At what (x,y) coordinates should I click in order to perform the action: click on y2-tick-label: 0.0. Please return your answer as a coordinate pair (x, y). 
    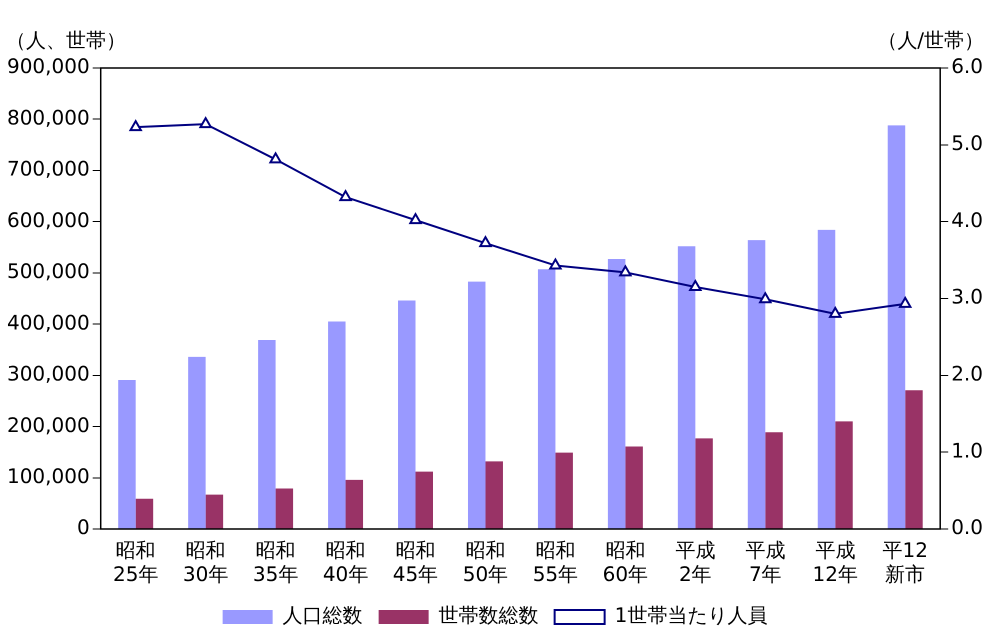
    Looking at the image, I should click on (967, 527).